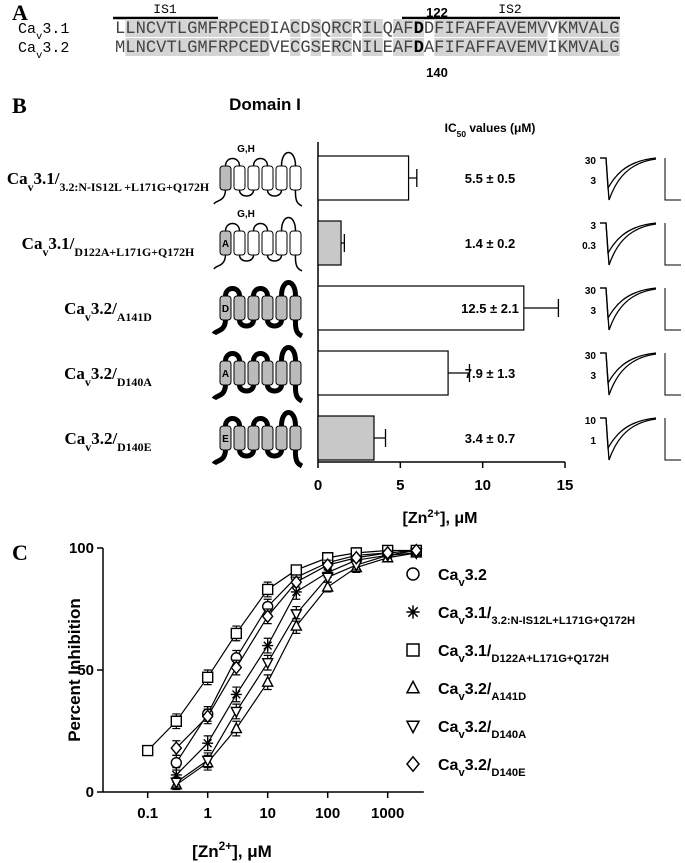  What do you see at coordinates (74, 670) in the screenshot?
I see `y-axis-label: Percent Inhibition` at bounding box center [74, 670].